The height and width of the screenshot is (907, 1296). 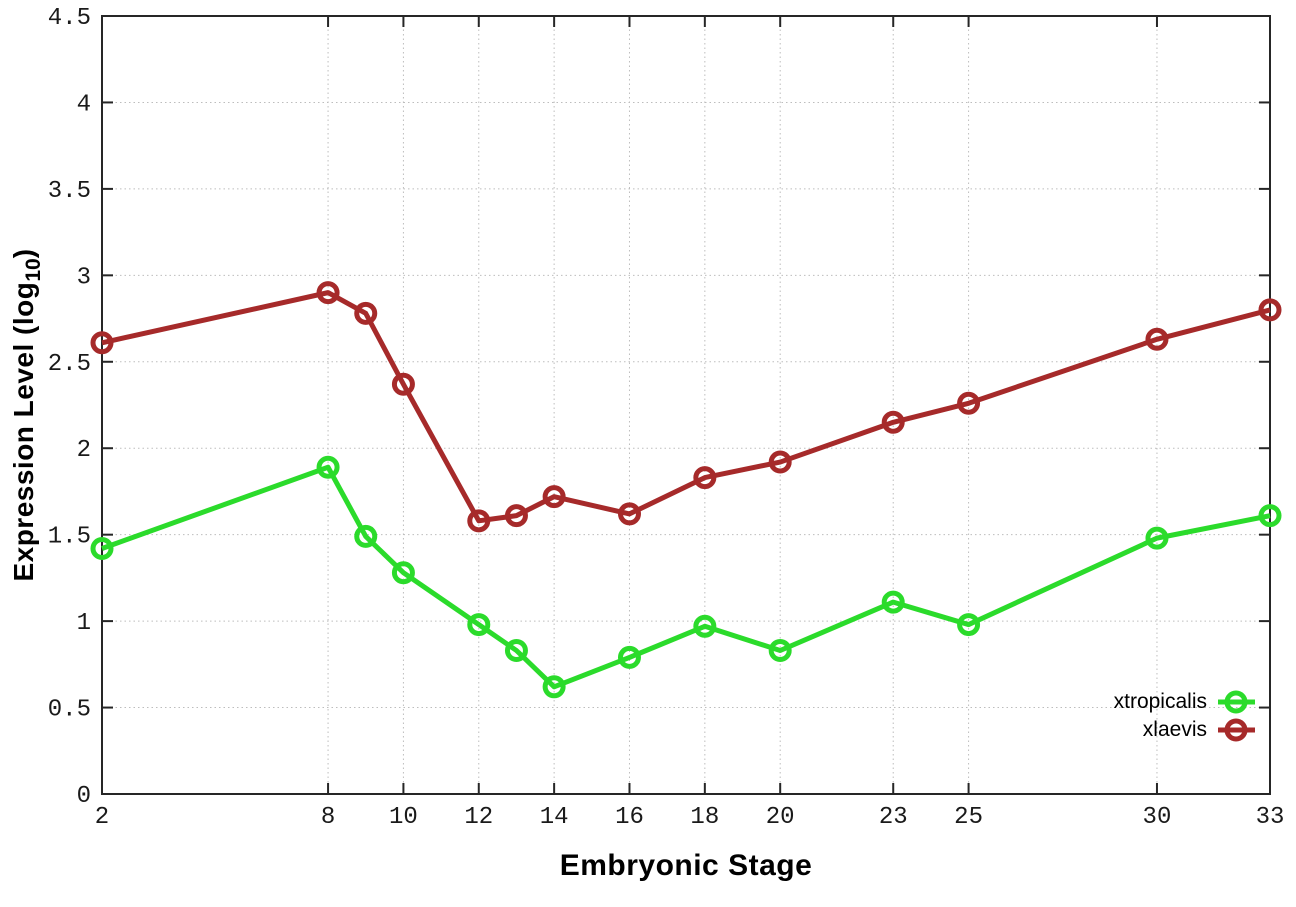 What do you see at coordinates (33, 270) in the screenshot?
I see `y-axis-title-subscript: 10` at bounding box center [33, 270].